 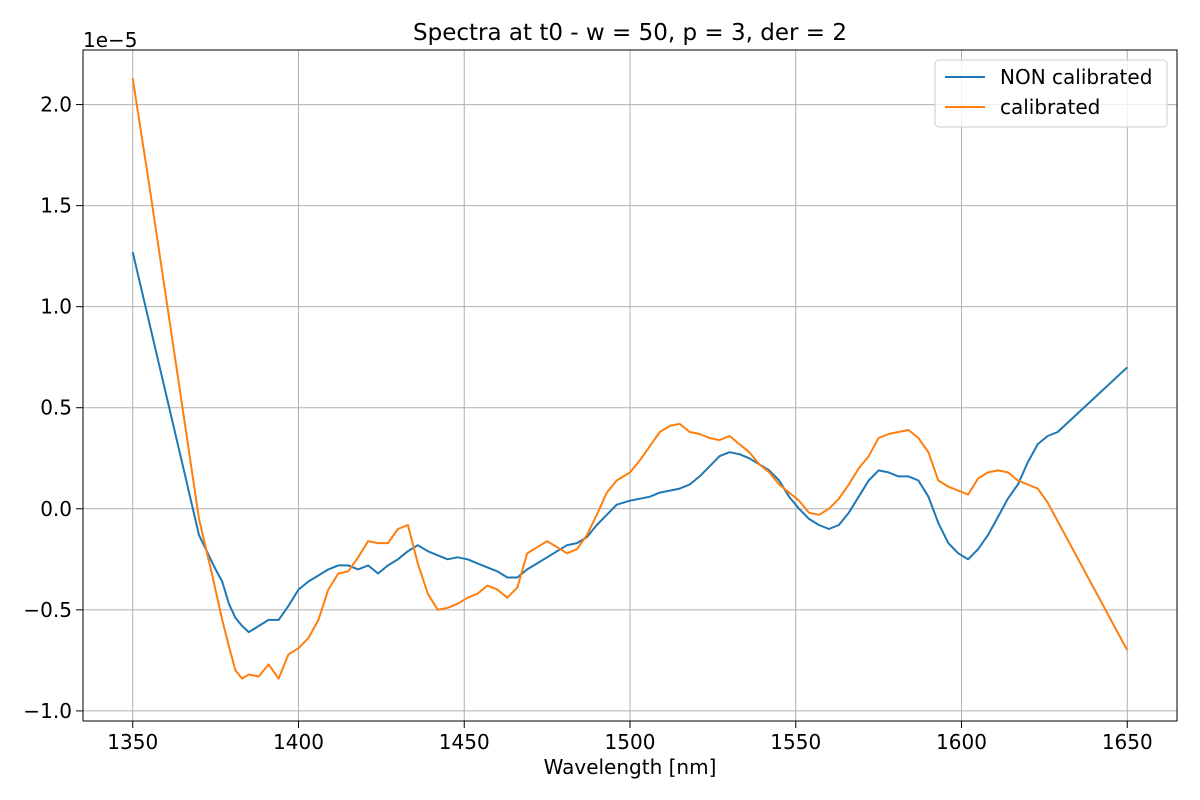 What do you see at coordinates (630, 742) in the screenshot?
I see `x-tick-label: 1500` at bounding box center [630, 742].